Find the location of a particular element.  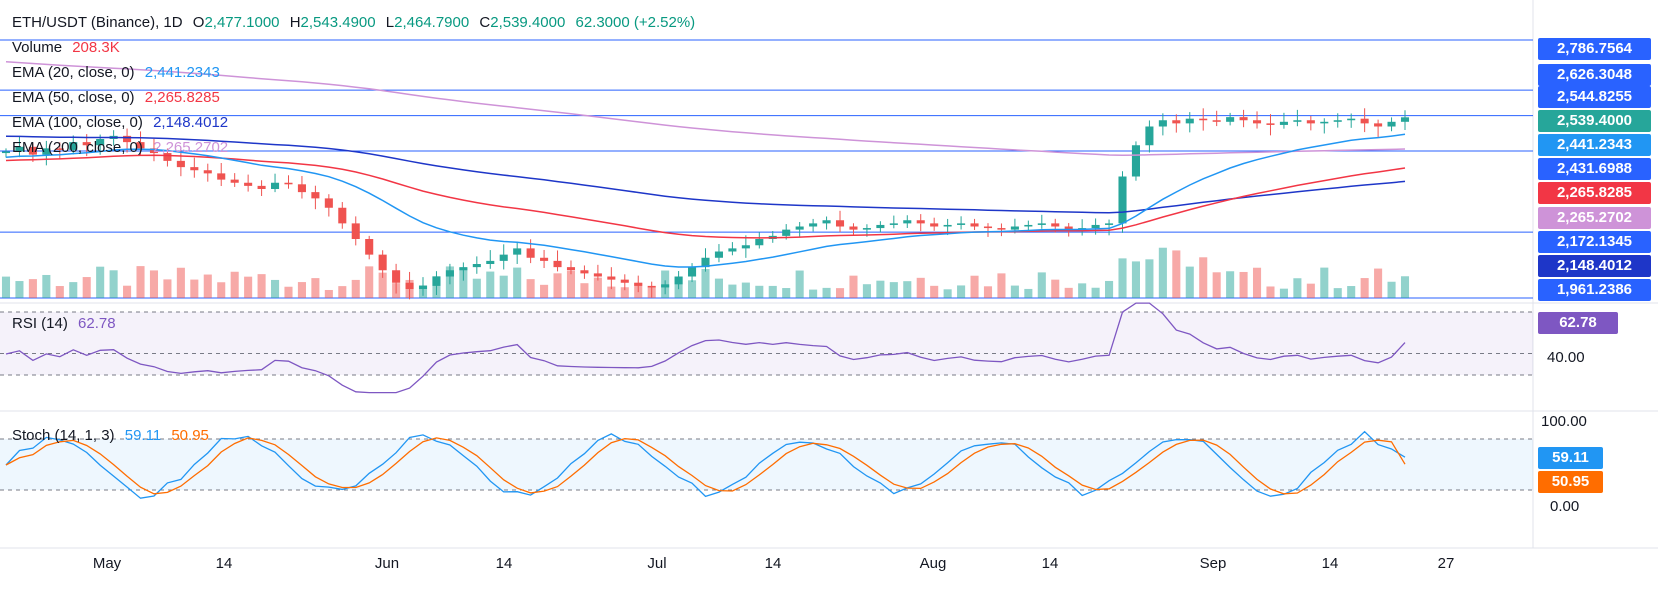

time-axis-label: Aug is located at coordinates (933, 563).